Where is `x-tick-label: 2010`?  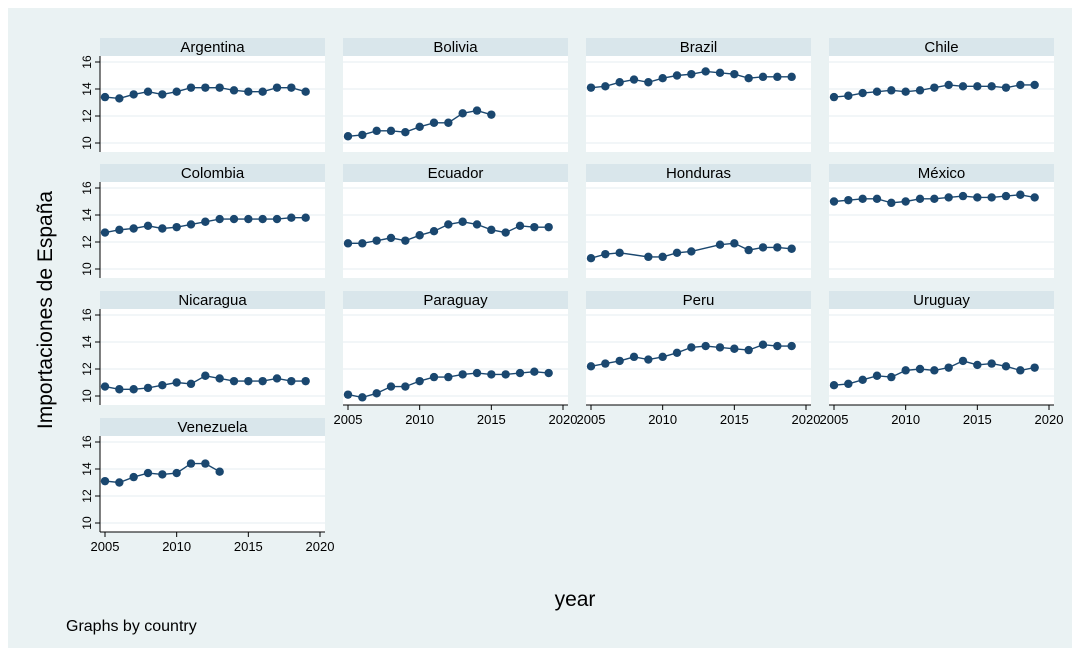
x-tick-label: 2010 is located at coordinates (905, 419).